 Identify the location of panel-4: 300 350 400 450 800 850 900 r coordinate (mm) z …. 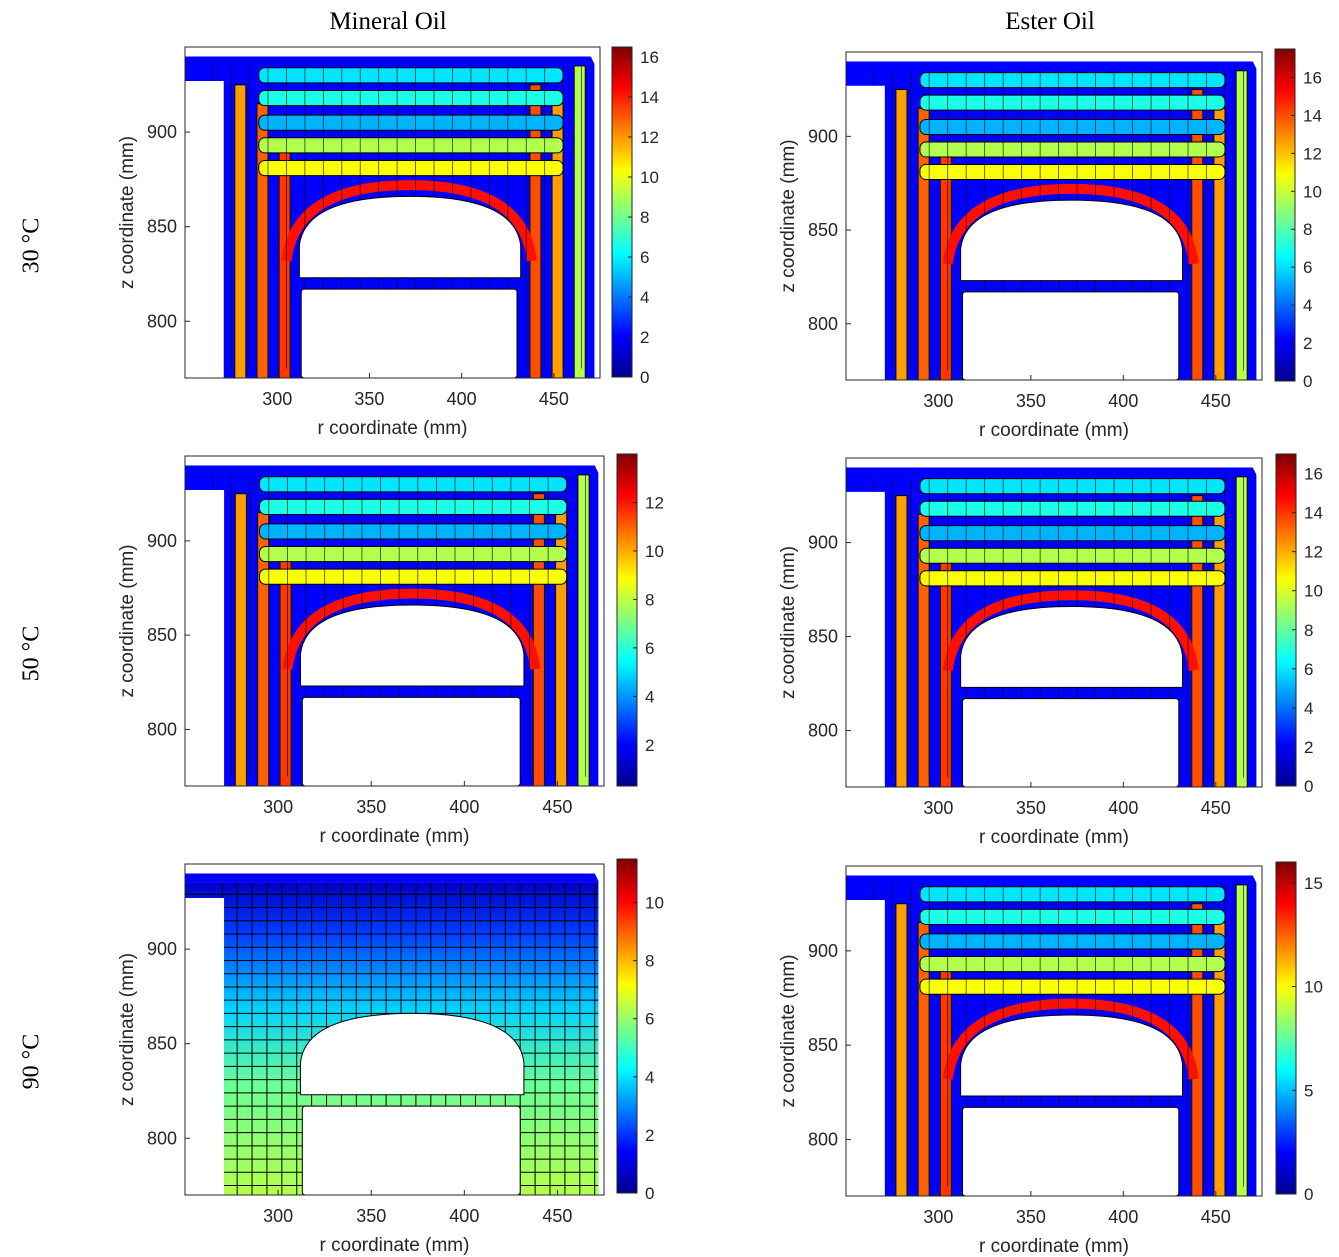
(390, 1057).